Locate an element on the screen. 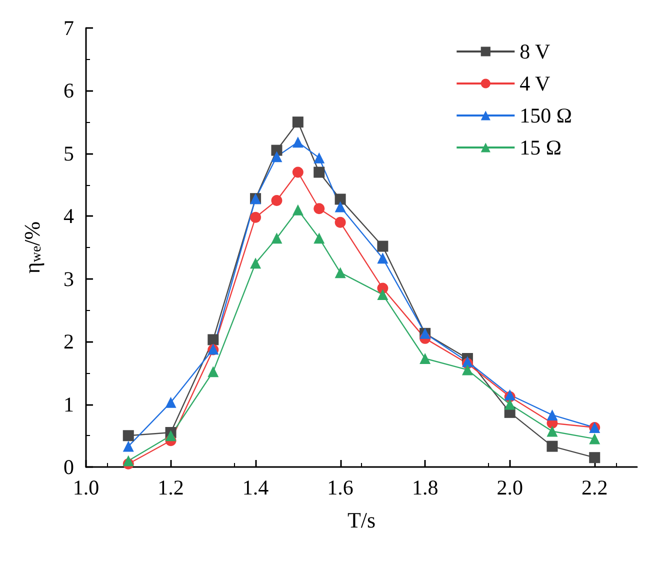 Image resolution: width=650 pixels, height=563 pixels. x-tick-label: 1.0 is located at coordinates (86, 488).